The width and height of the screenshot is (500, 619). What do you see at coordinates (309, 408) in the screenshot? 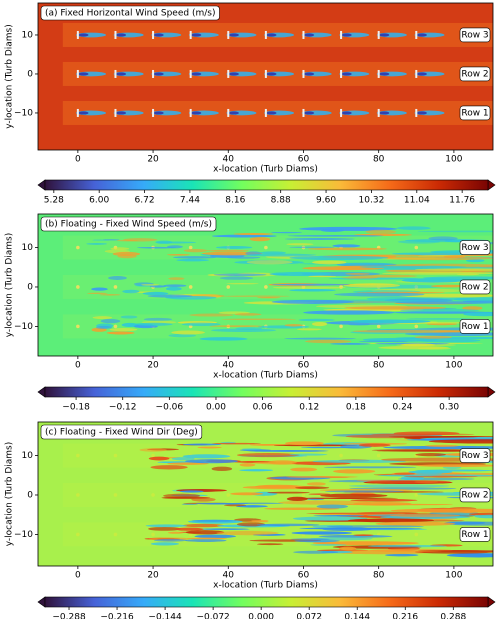
I see `colorbar-tick-label: 0.12` at bounding box center [309, 408].